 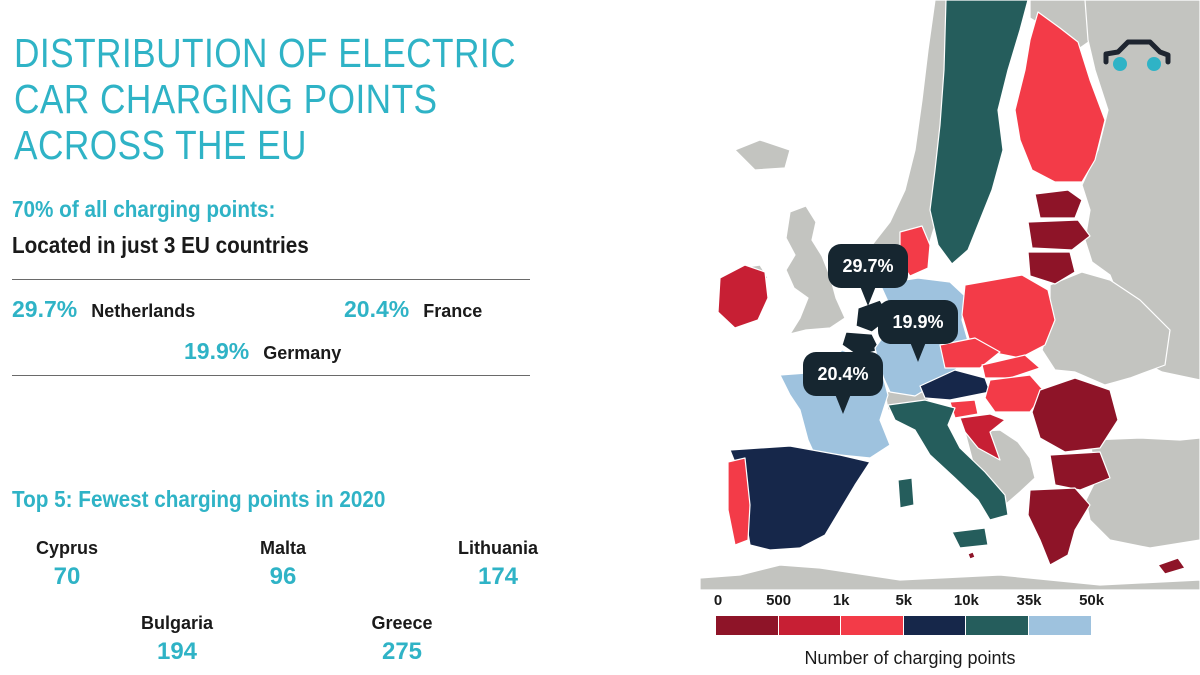 I want to click on fewest-country: Lithuania, so click(x=498, y=548).